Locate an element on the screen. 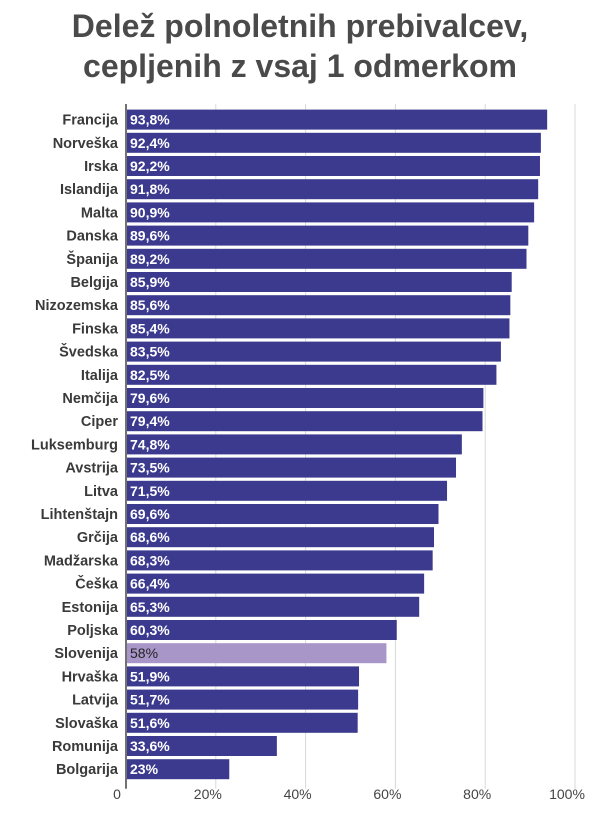 The image size is (600, 825). value-label-23: 58% is located at coordinates (144, 653).